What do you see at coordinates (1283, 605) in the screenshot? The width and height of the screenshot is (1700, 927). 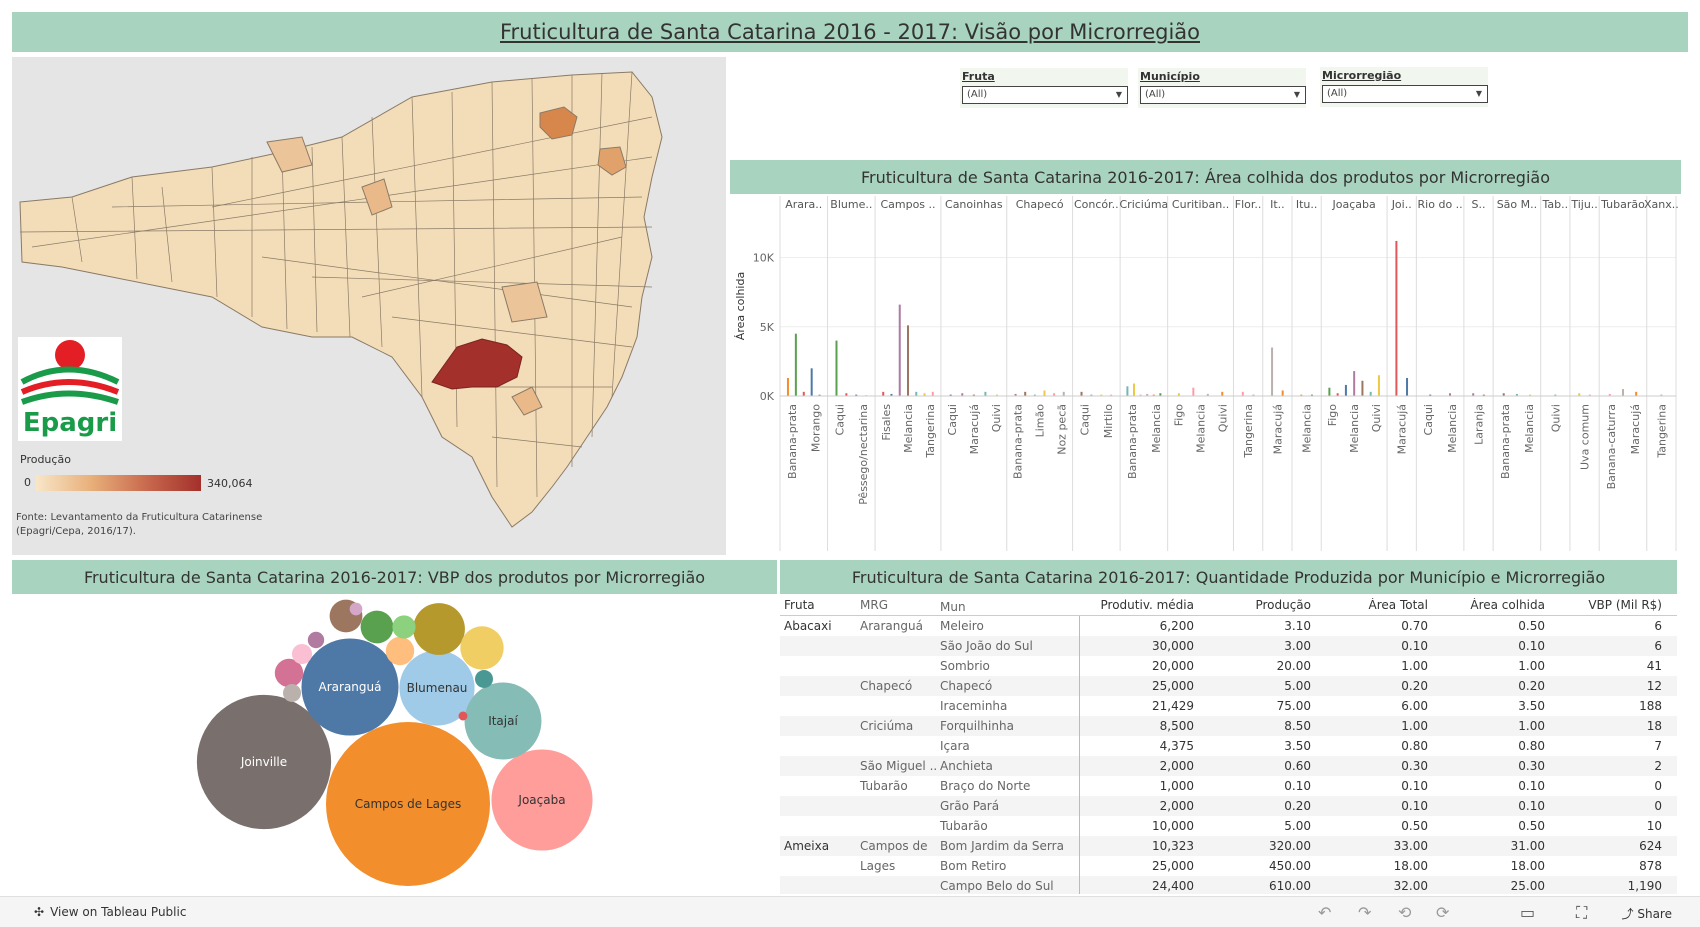 I see `header-producao: Produção` at bounding box center [1283, 605].